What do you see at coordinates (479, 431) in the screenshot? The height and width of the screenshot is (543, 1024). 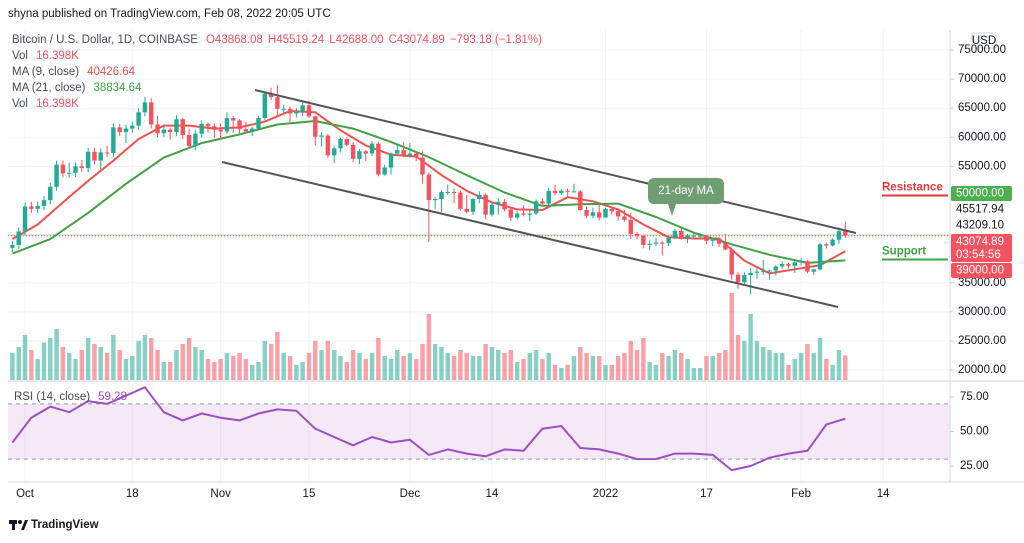 I see `rsi-band` at bounding box center [479, 431].